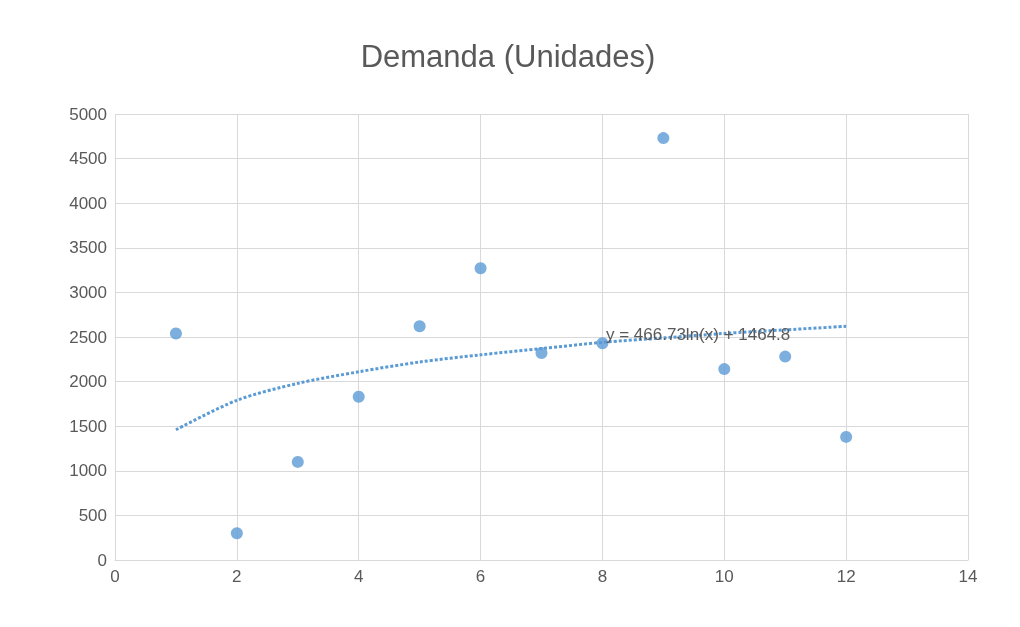 This screenshot has height=627, width=1020. I want to click on y-tick-label: 5000, so click(88, 114).